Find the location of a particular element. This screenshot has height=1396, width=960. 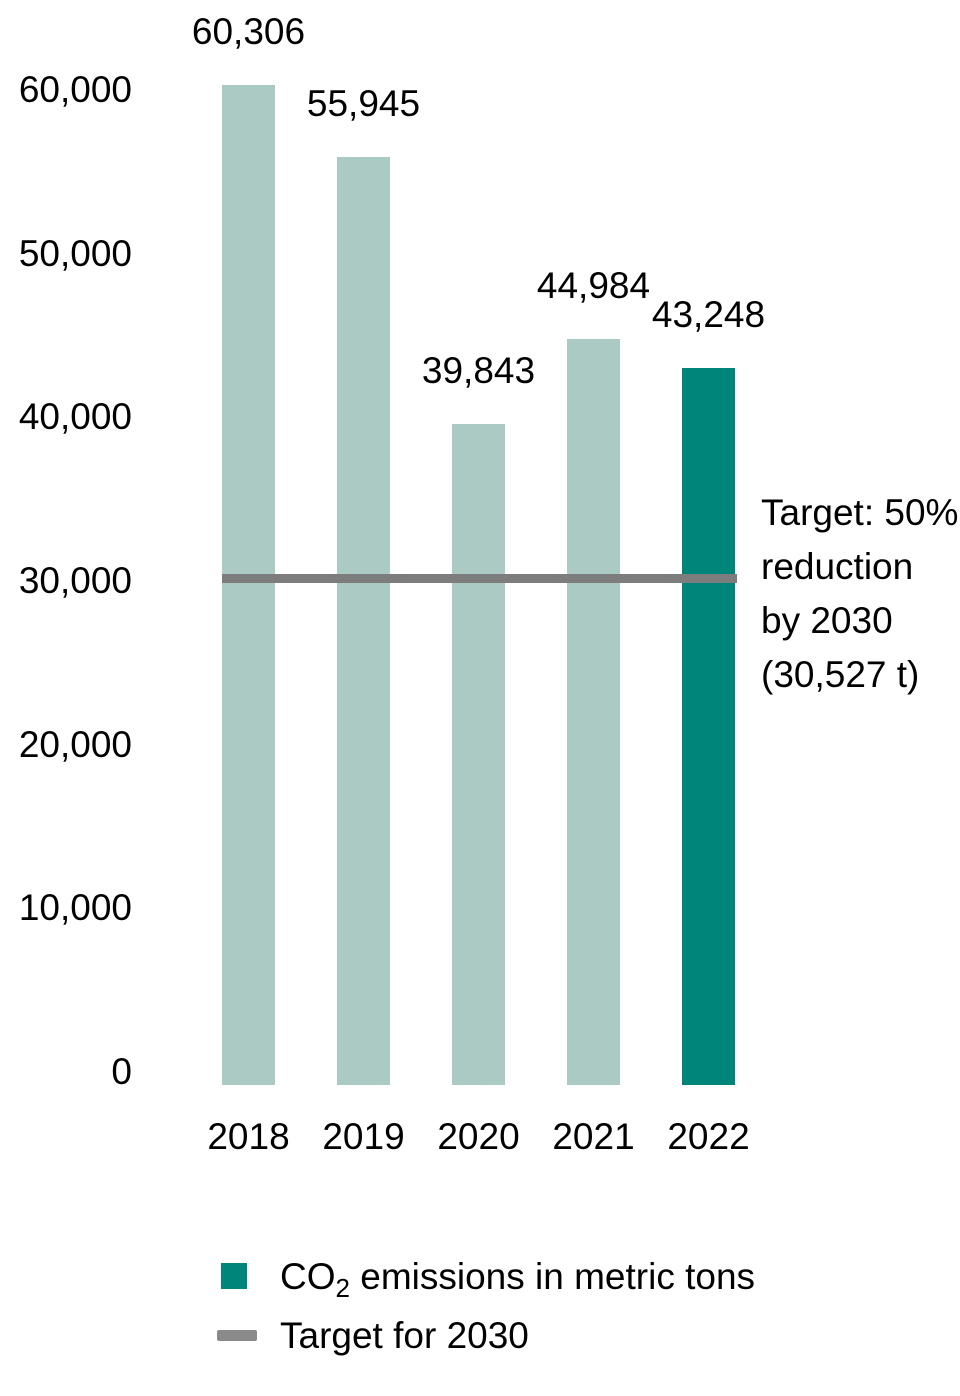

bar-value-label-2021: 44,984 is located at coordinates (593, 286).